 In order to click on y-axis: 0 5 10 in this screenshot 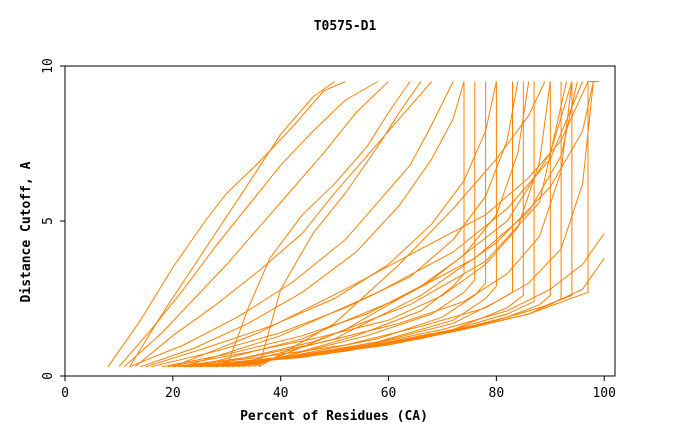, I will do `click(53, 219)`.